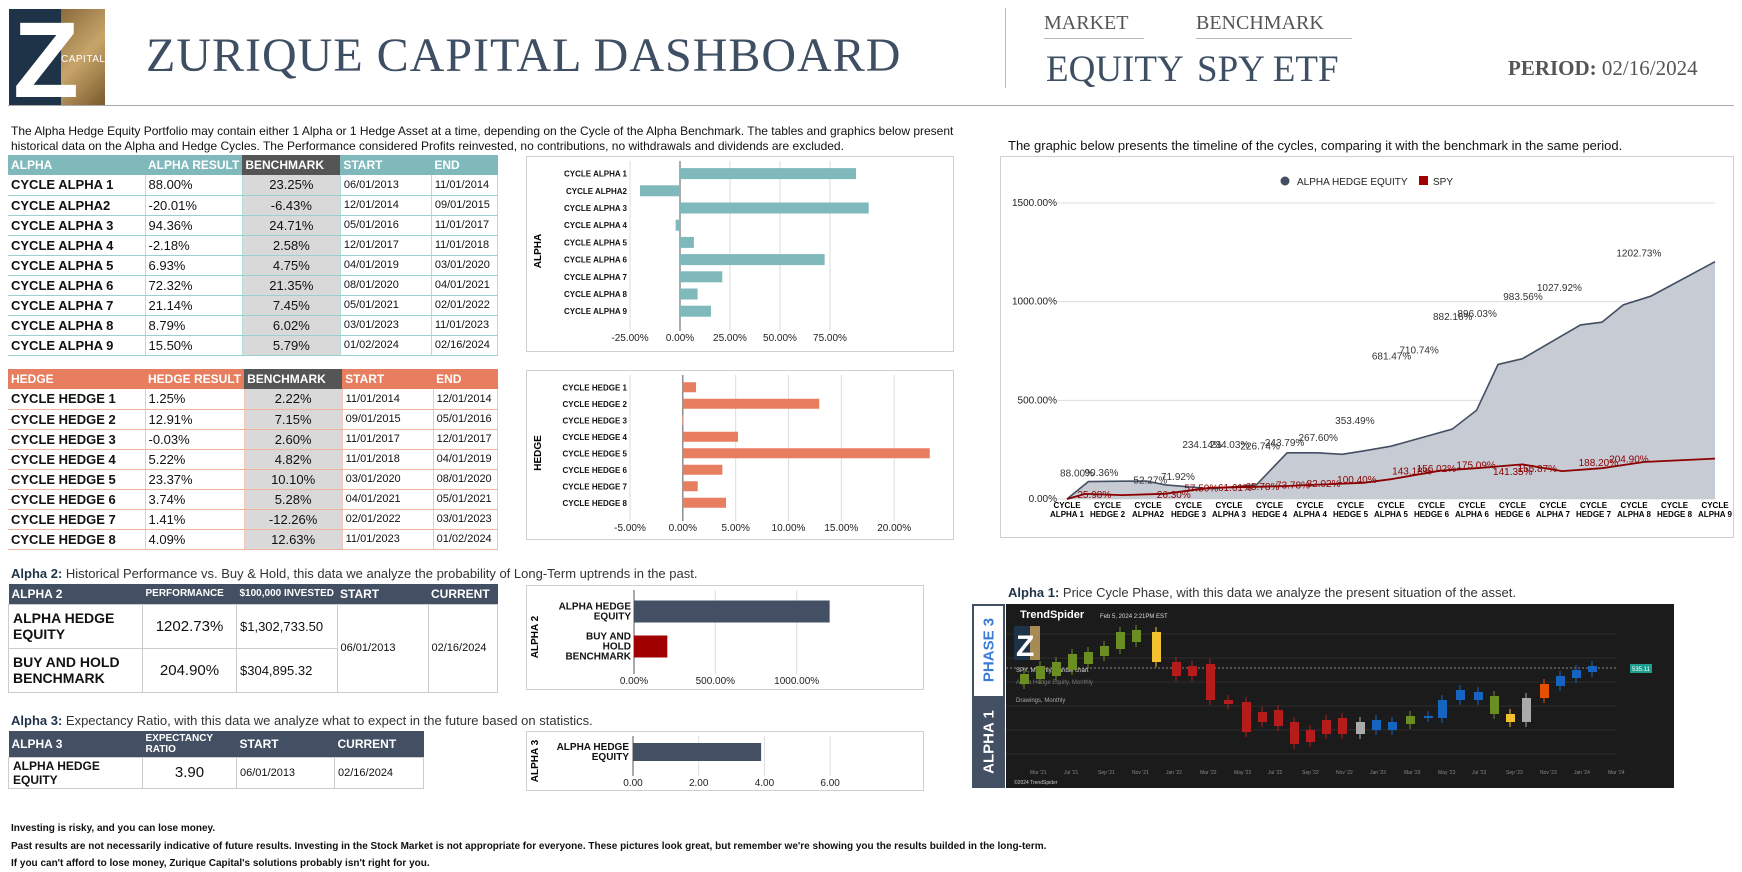 Image resolution: width=1742 pixels, height=872 pixels. What do you see at coordinates (77, 419) in the screenshot?
I see `cycle-name: CYCLE HEDGE 2` at bounding box center [77, 419].